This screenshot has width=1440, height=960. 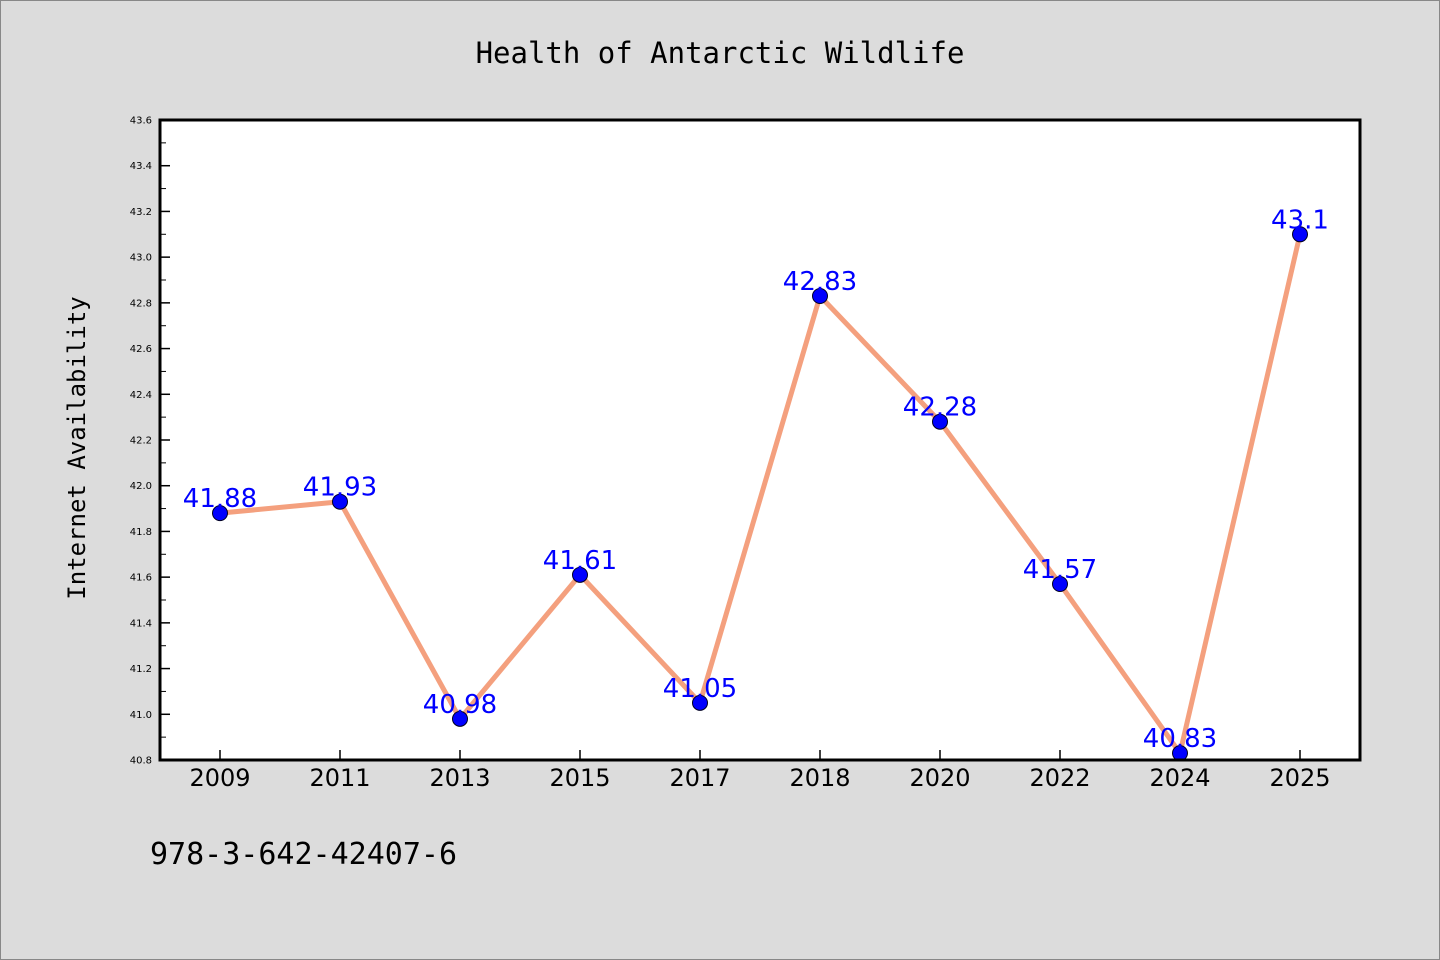 What do you see at coordinates (1059, 778) in the screenshot?
I see `x-tick-label: 2022` at bounding box center [1059, 778].